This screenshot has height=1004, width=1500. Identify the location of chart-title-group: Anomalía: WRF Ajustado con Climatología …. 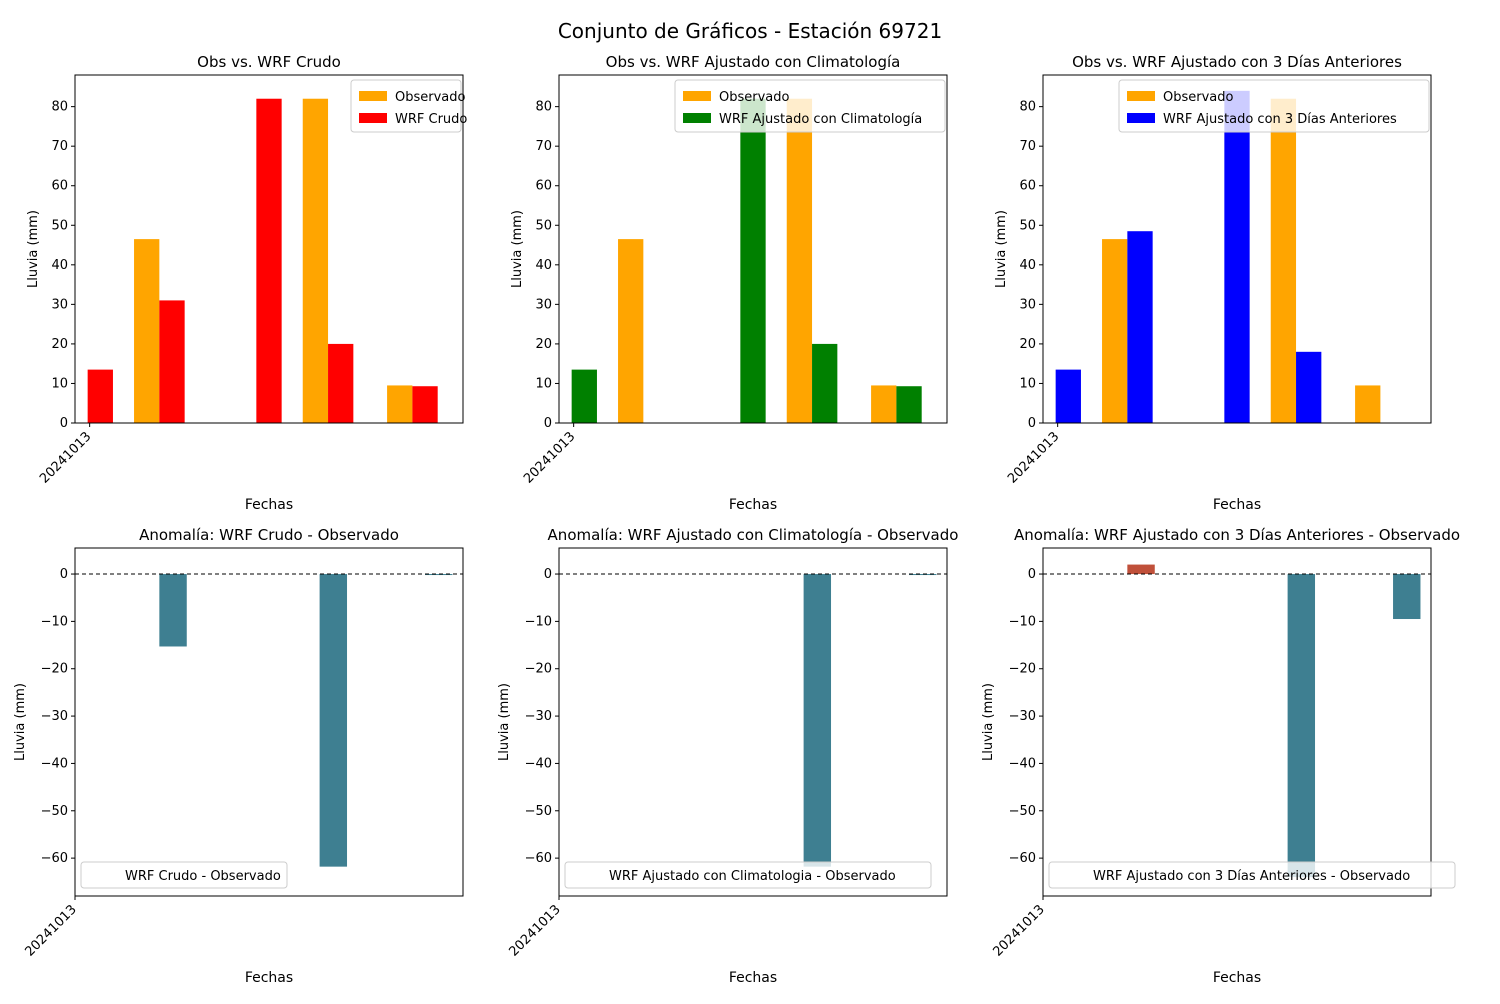
(753, 535).